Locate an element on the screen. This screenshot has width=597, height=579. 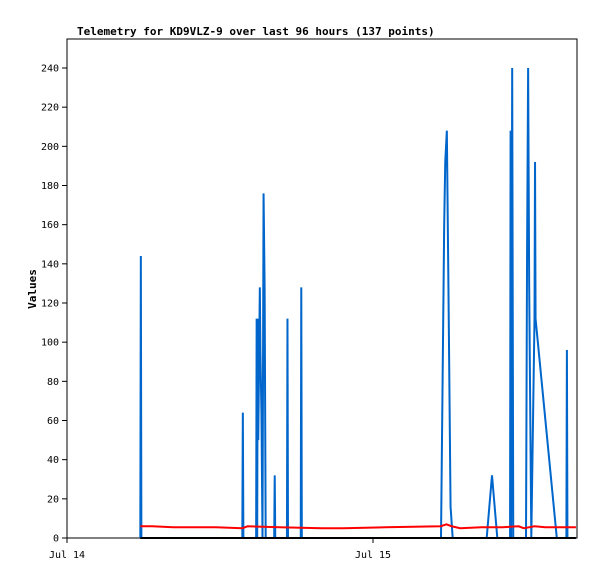
y-tick-label: 160 is located at coordinates (50, 225).